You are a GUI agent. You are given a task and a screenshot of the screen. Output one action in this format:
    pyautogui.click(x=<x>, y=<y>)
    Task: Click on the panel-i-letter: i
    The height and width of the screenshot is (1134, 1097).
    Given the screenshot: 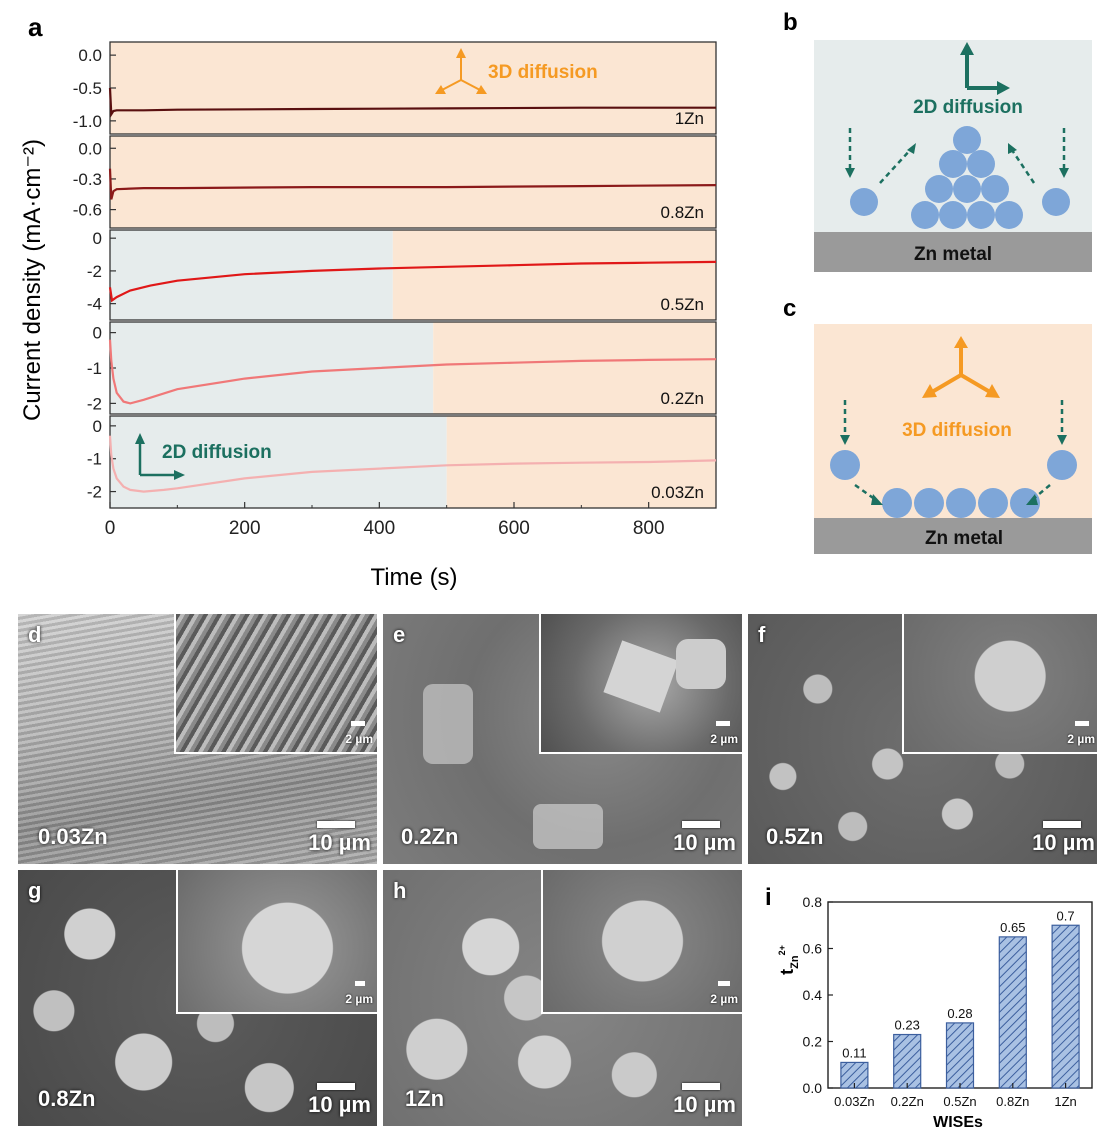 What is the action you would take?
    pyautogui.click(x=768, y=897)
    